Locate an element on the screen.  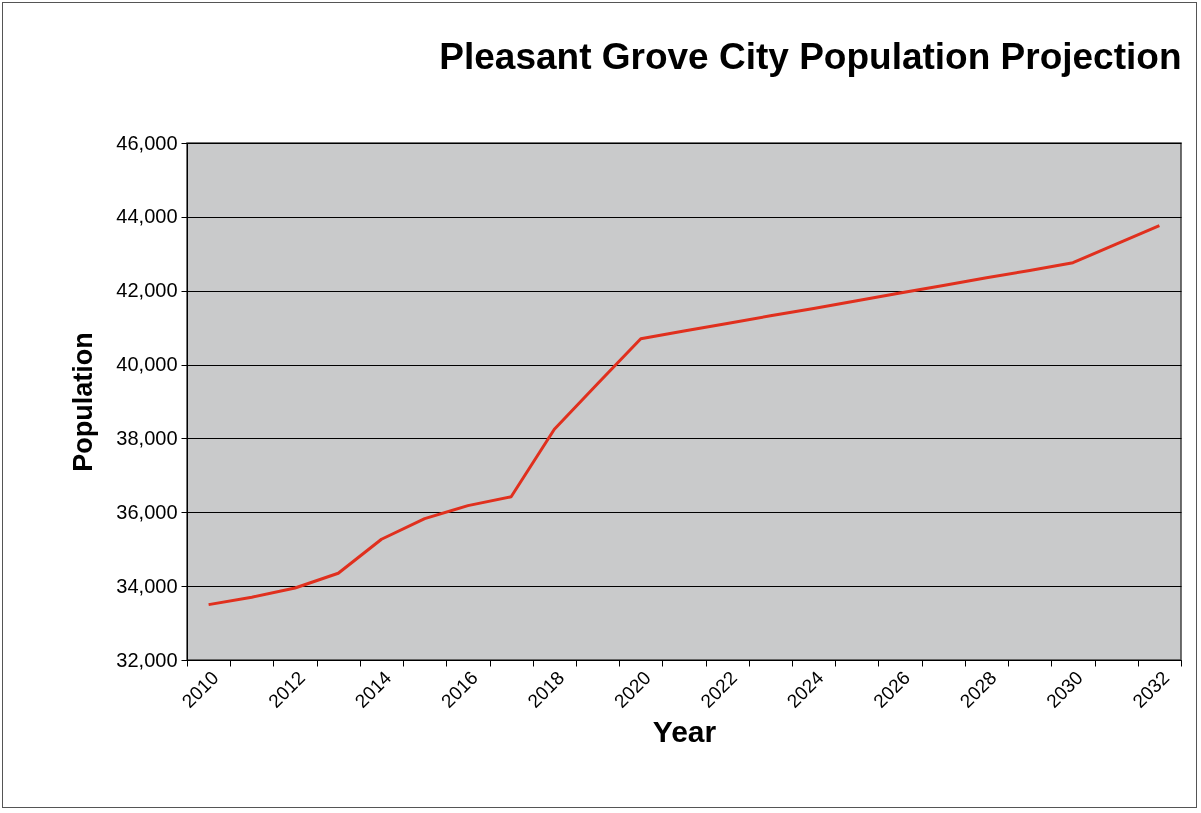
y-tick-label: 46,000 is located at coordinates (147, 142).